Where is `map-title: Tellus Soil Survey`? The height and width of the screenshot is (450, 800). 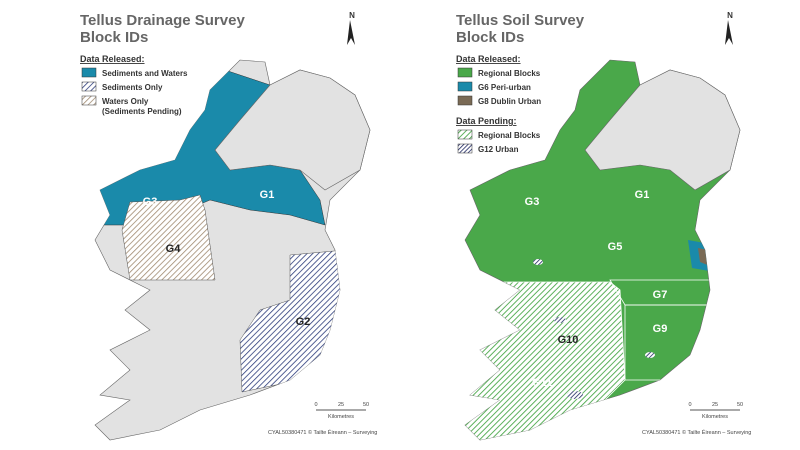 map-title: Tellus Soil Survey is located at coordinates (520, 20).